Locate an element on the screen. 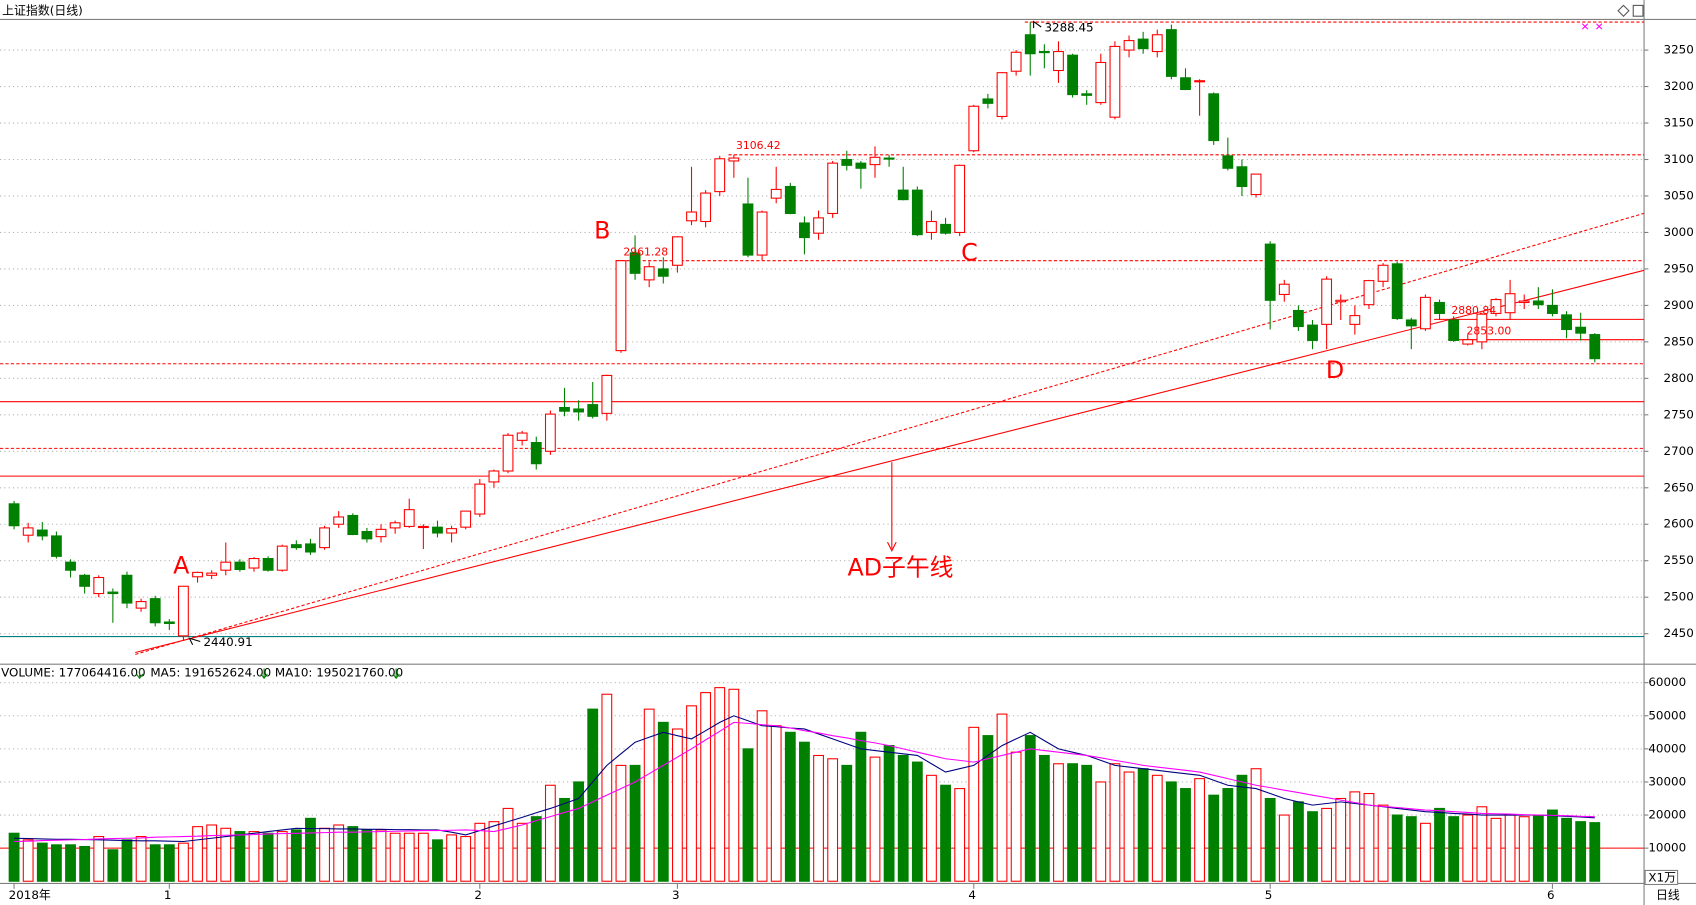 Image resolution: width=1696 pixels, height=905 pixels. y-tick-label: 30000 is located at coordinates (1667, 781).